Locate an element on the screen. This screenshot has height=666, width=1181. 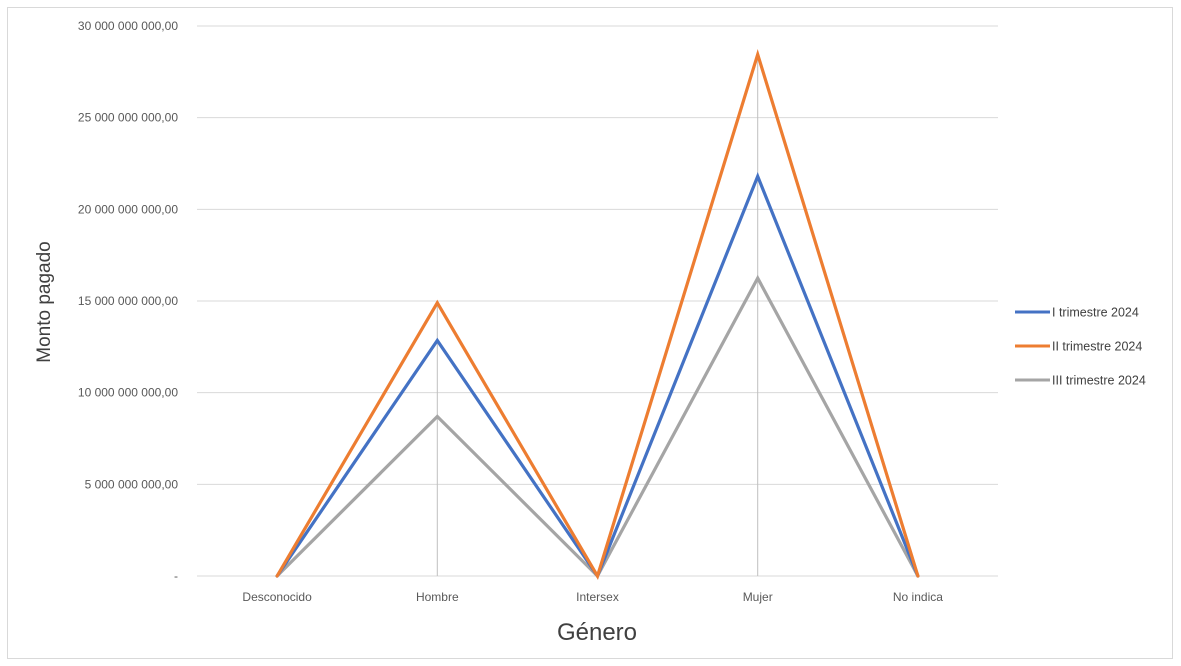
x-axis-ticks: Desconocido Hombre Intersex Mujer No indica is located at coordinates (592, 597).